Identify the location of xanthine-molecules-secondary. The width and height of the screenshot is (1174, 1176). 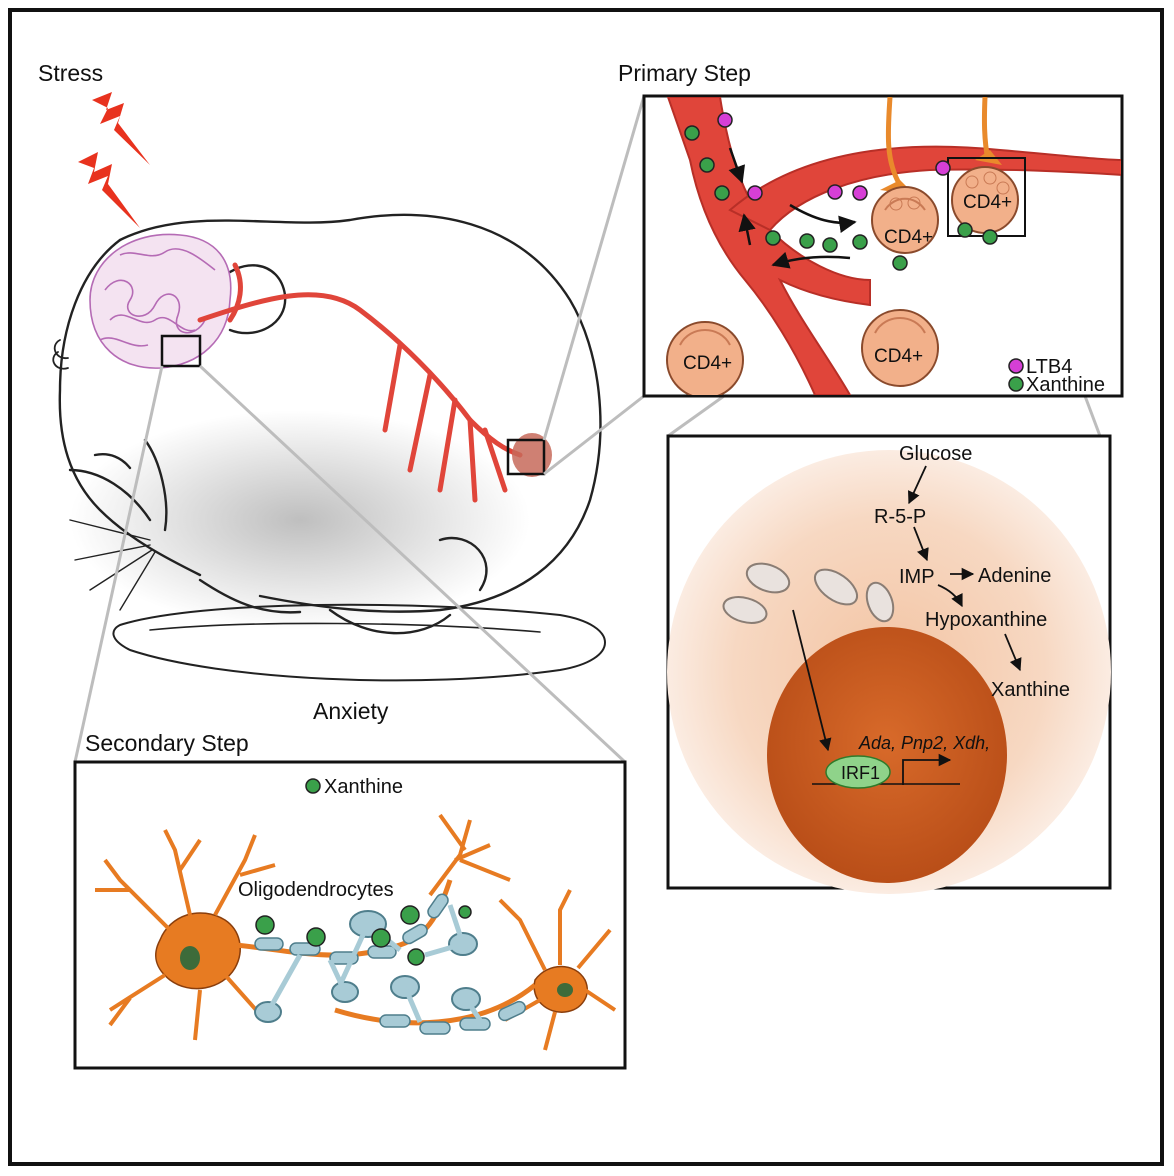
(363, 935).